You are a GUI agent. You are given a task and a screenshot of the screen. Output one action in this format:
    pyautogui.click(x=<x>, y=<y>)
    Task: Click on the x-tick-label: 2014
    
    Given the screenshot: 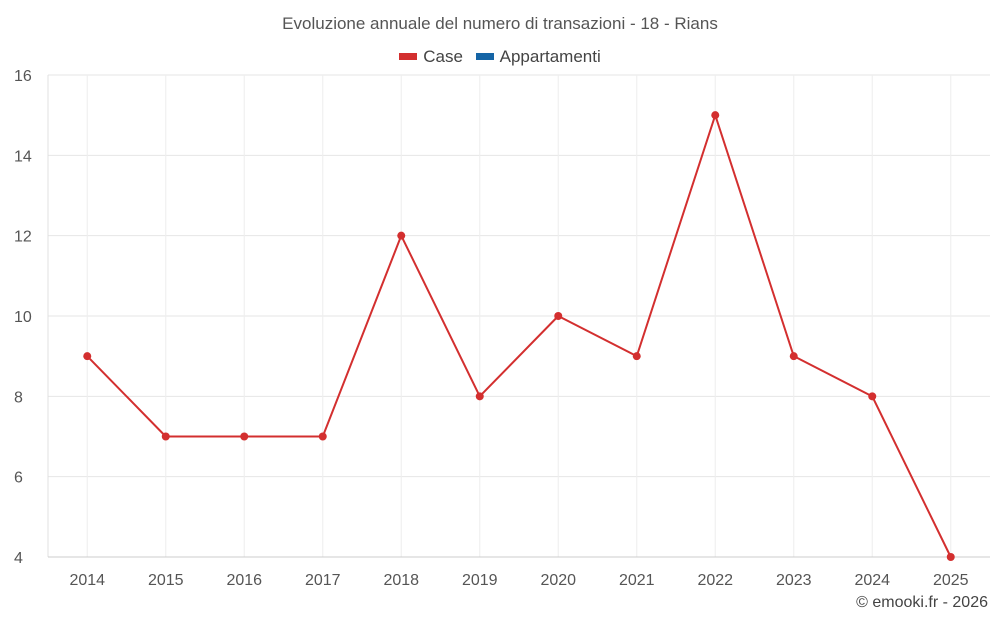 What is the action you would take?
    pyautogui.click(x=87, y=580)
    